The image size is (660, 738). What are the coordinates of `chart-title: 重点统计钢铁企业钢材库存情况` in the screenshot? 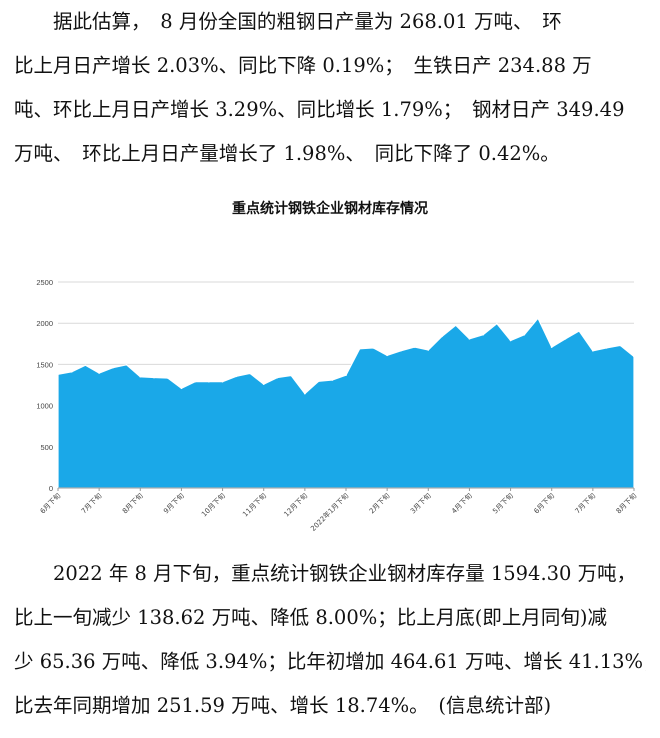 It's located at (330, 209).